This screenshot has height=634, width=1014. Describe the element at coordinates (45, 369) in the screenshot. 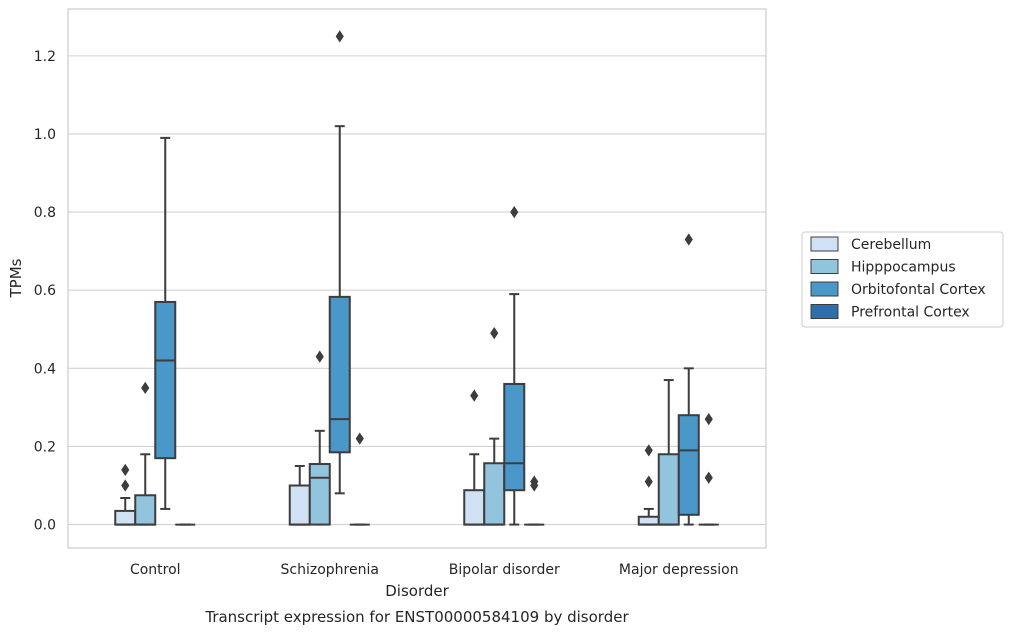

I see `y-tick-label: 0.4` at that location.